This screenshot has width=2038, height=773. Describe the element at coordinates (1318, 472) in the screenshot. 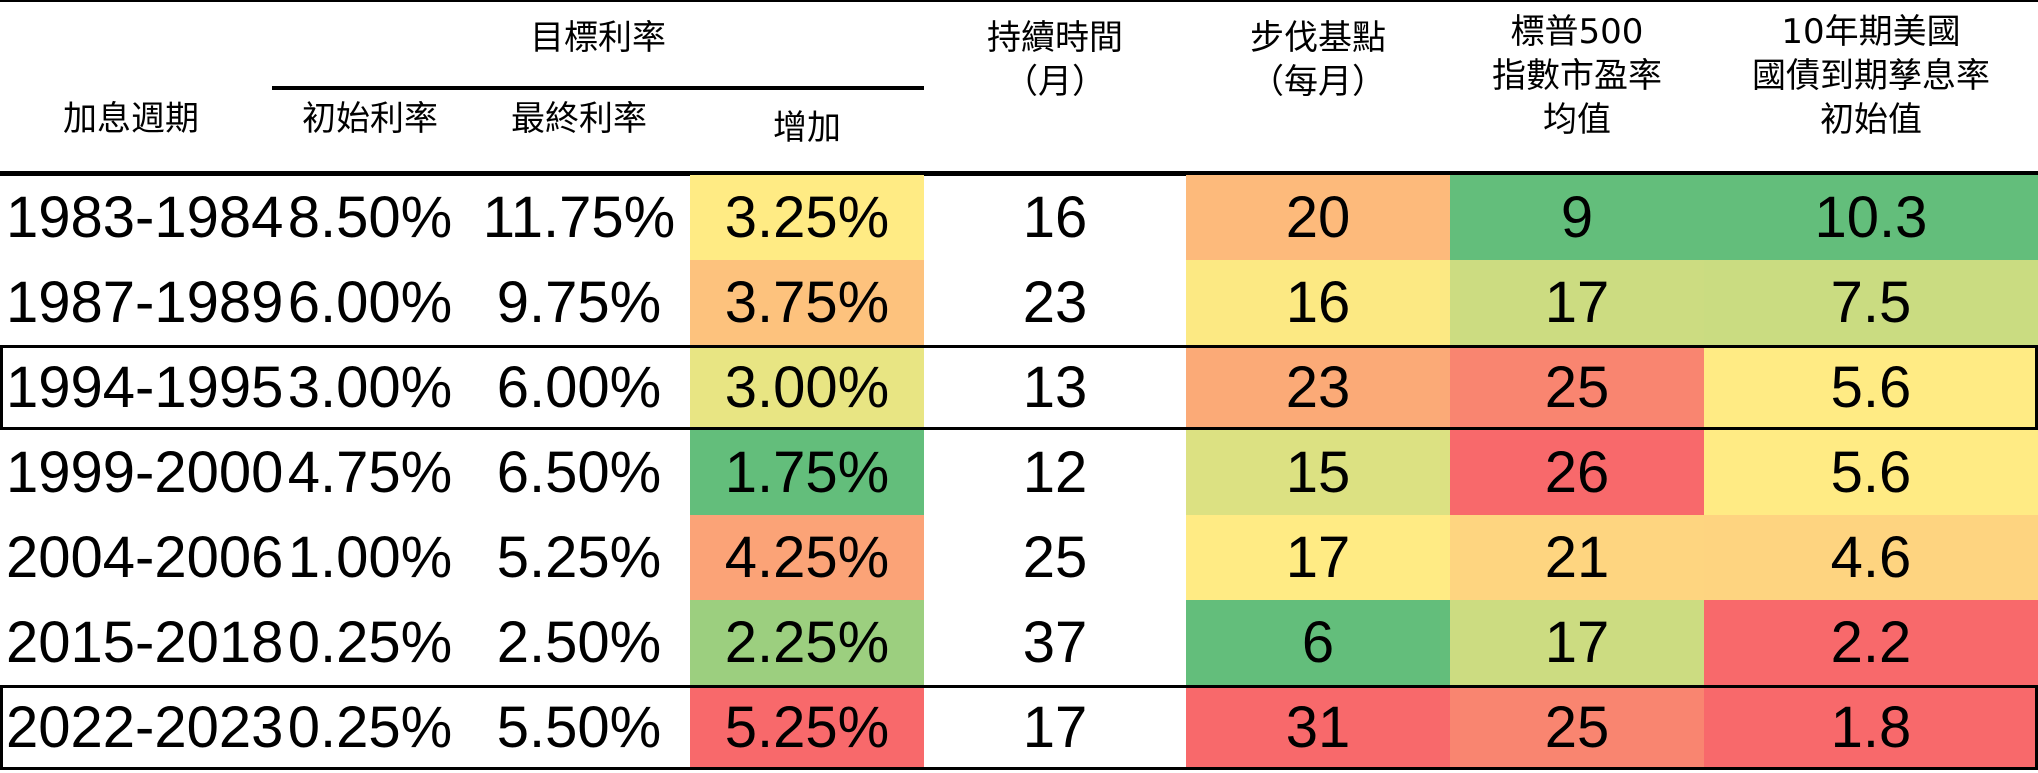

I see `pace-cell: 15` at that location.